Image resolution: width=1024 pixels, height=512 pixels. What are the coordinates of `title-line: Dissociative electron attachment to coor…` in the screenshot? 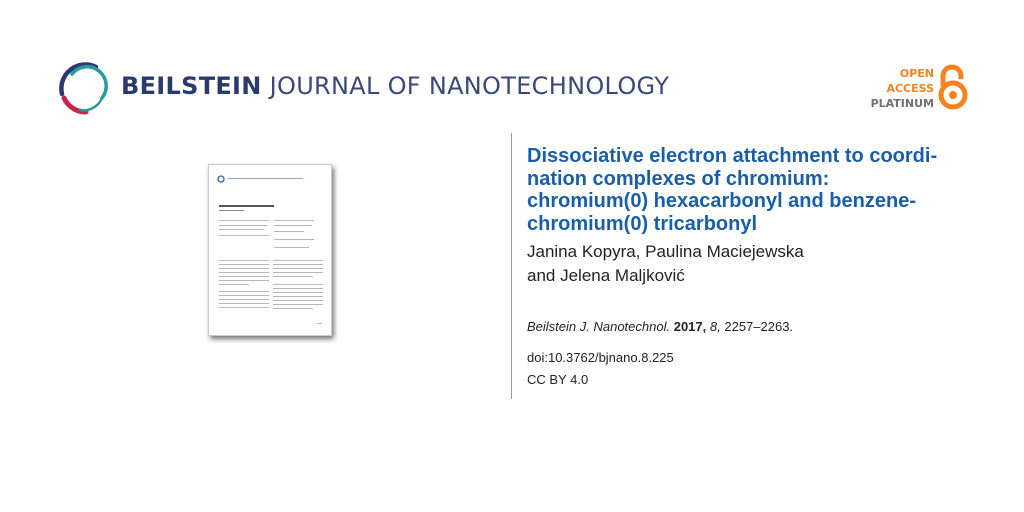 It's located at (732, 156).